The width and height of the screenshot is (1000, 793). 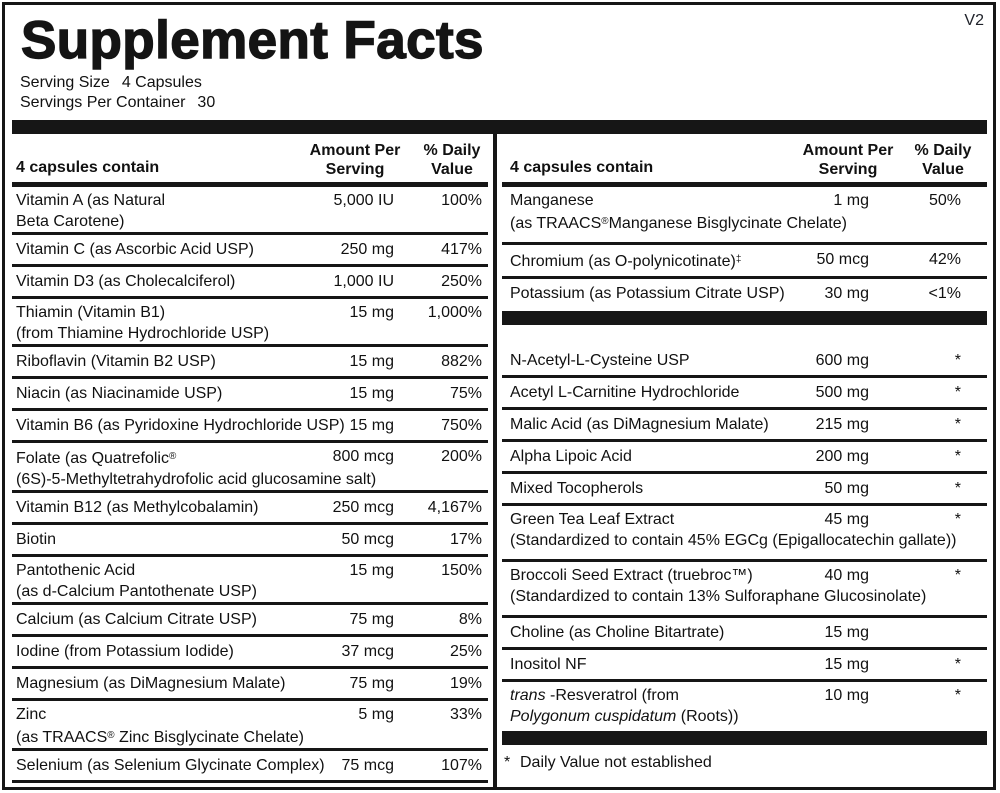 I want to click on section-gap, so click(x=744, y=335).